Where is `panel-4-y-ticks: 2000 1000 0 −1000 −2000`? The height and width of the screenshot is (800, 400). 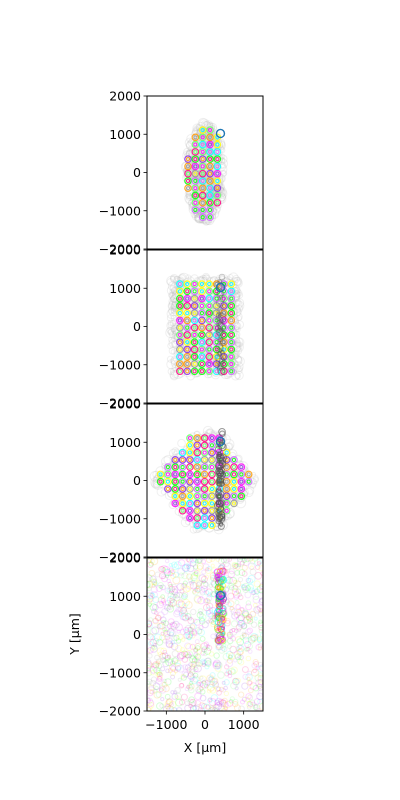 panel-4-y-ticks: 2000 1000 0 −1000 −2000 is located at coordinates (123, 635).